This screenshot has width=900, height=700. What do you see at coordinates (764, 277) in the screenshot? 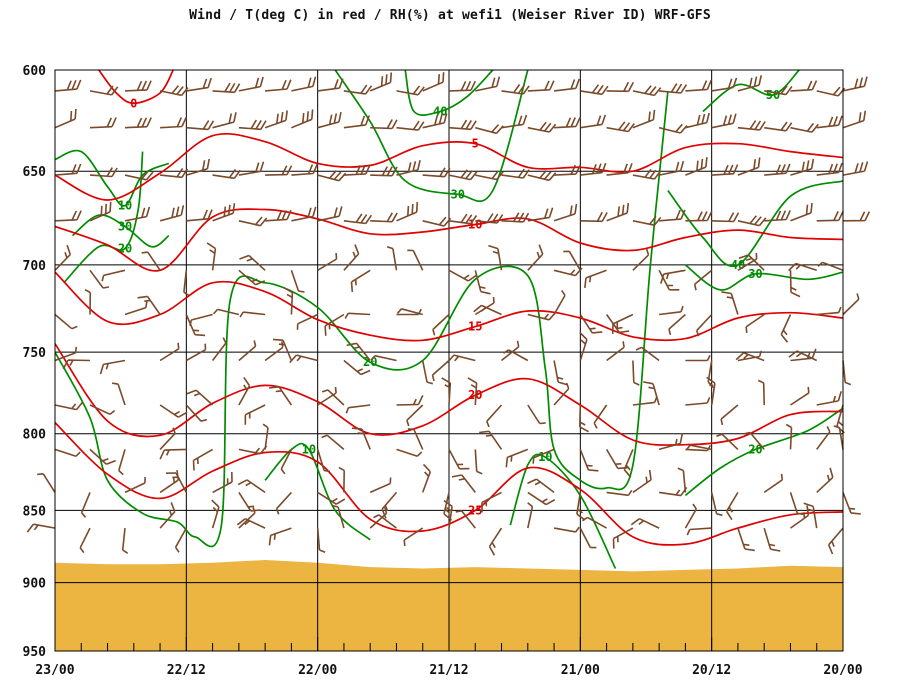
I see `rh-contour-line` at bounding box center [764, 277].